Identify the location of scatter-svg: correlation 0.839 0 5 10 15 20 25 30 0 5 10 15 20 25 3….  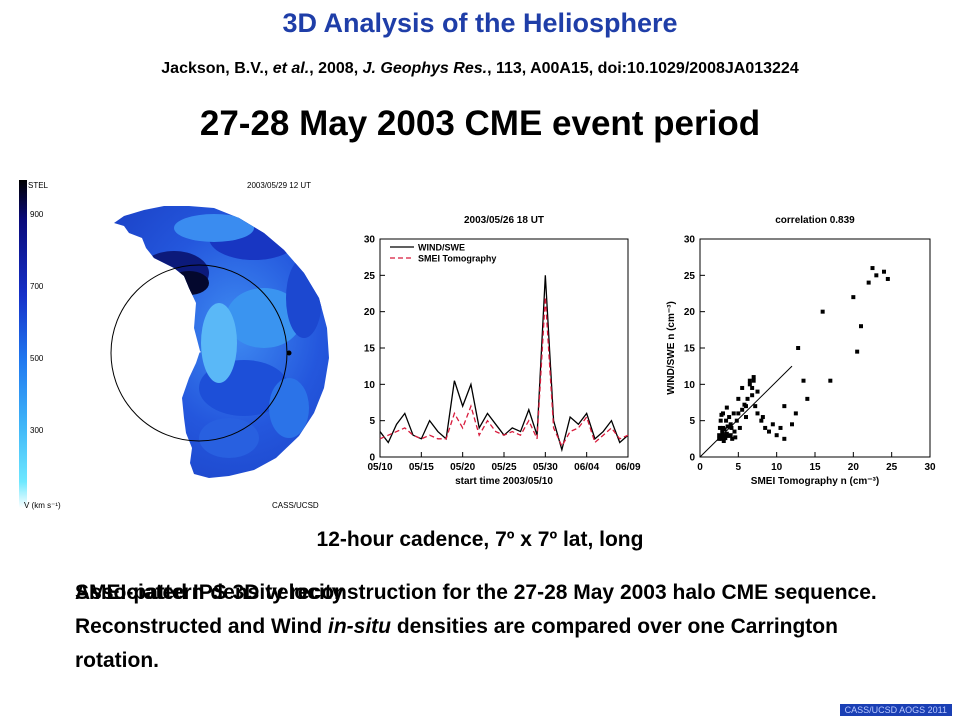
(801, 351).